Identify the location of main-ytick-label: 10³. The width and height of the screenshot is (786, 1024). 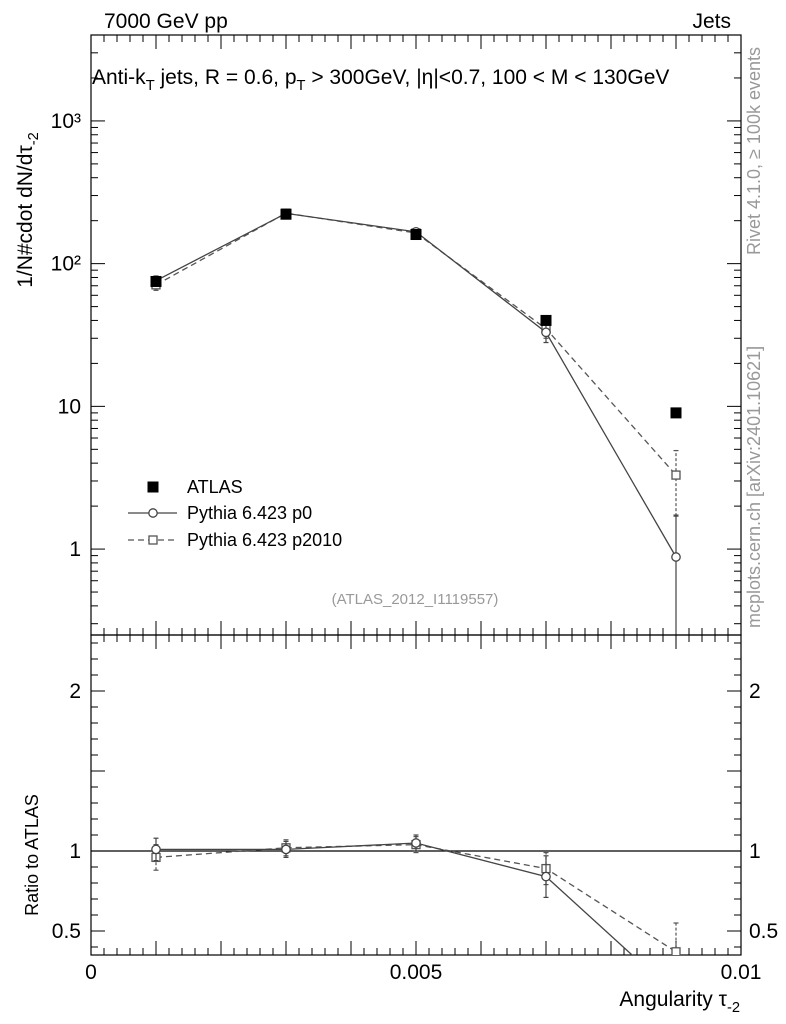
(66, 121).